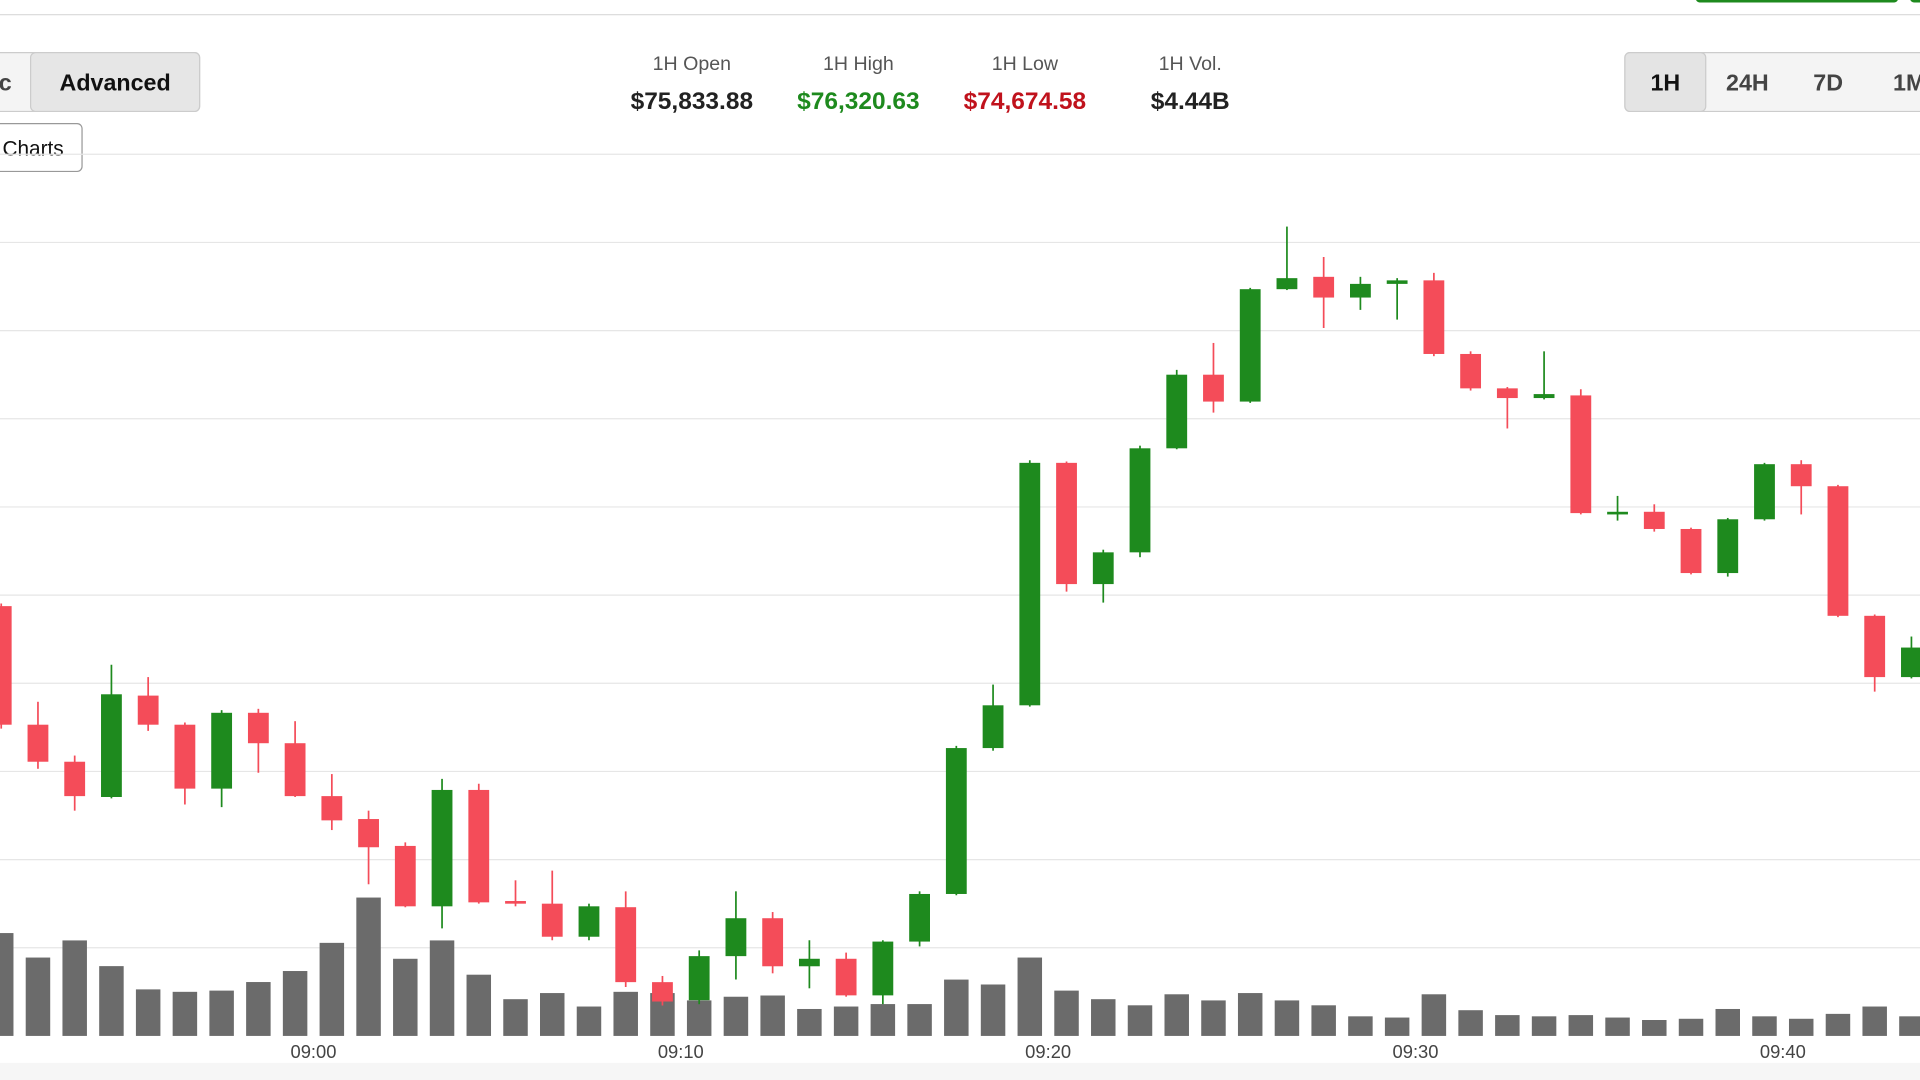  Describe the element at coordinates (681, 1051) in the screenshot. I see `x-tick-label: 09:10` at that location.